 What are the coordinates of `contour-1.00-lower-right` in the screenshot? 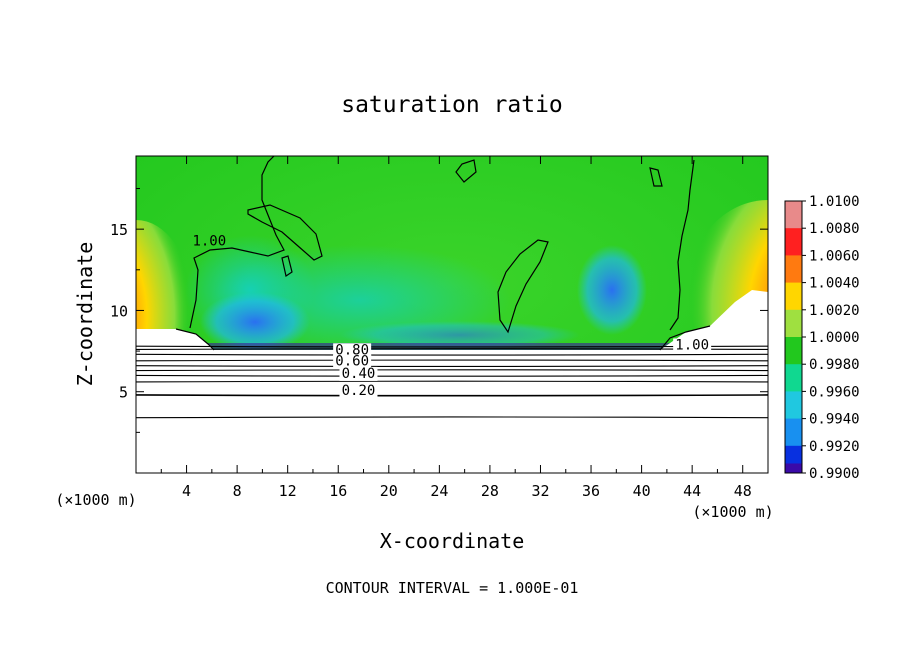 It's located at (685, 338).